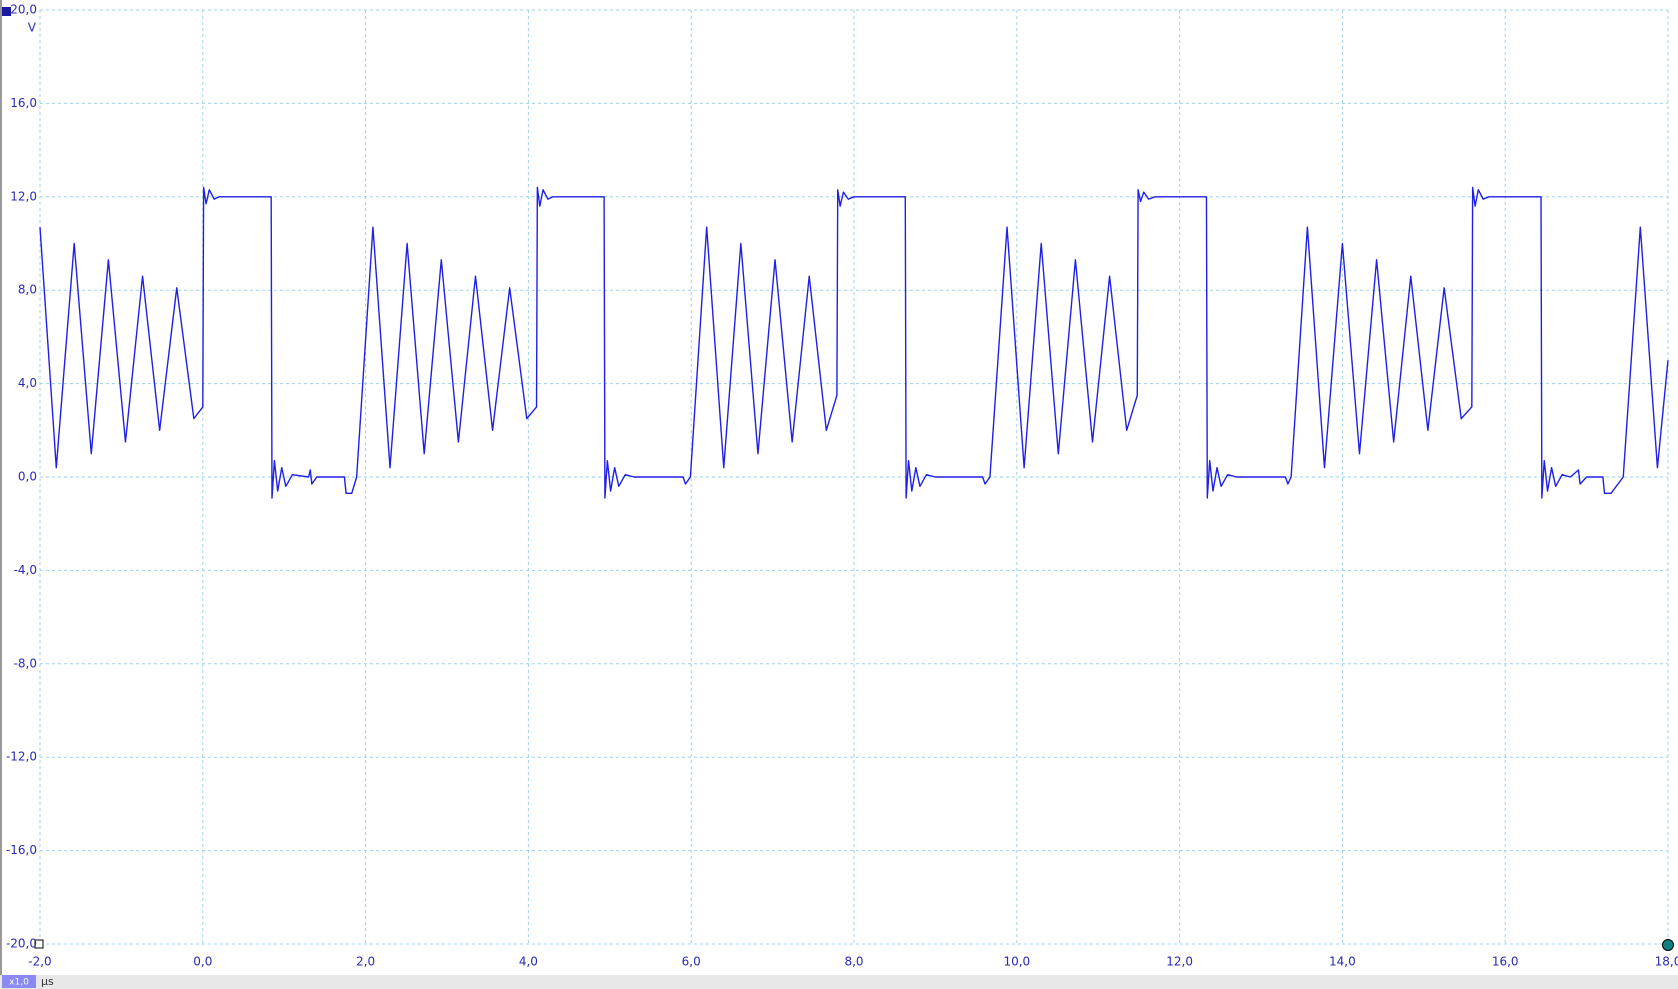  Describe the element at coordinates (23, 103) in the screenshot. I see `y-tick-label: 16,0` at that location.